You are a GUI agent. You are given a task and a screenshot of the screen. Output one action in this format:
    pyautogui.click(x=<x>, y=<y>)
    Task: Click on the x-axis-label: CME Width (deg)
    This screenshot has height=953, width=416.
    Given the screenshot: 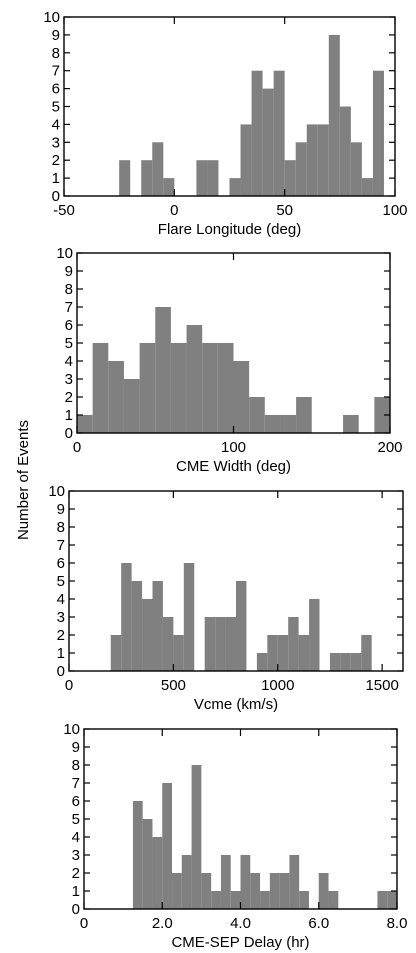 What is the action you would take?
    pyautogui.click(x=233, y=466)
    